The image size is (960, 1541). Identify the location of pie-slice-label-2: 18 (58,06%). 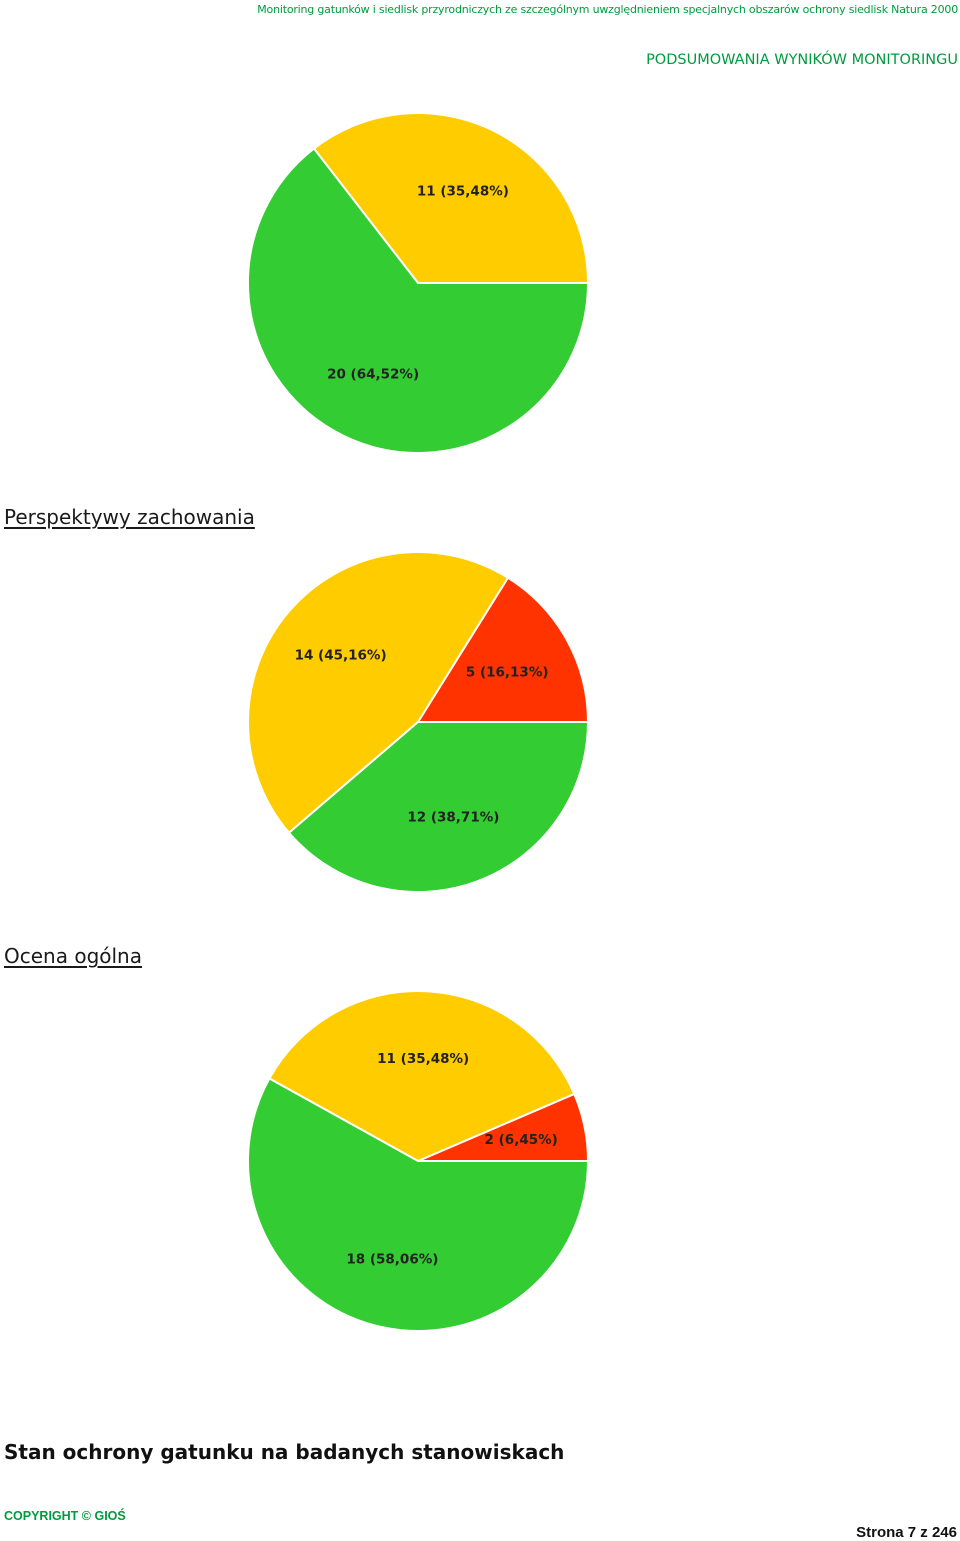
(392, 1260).